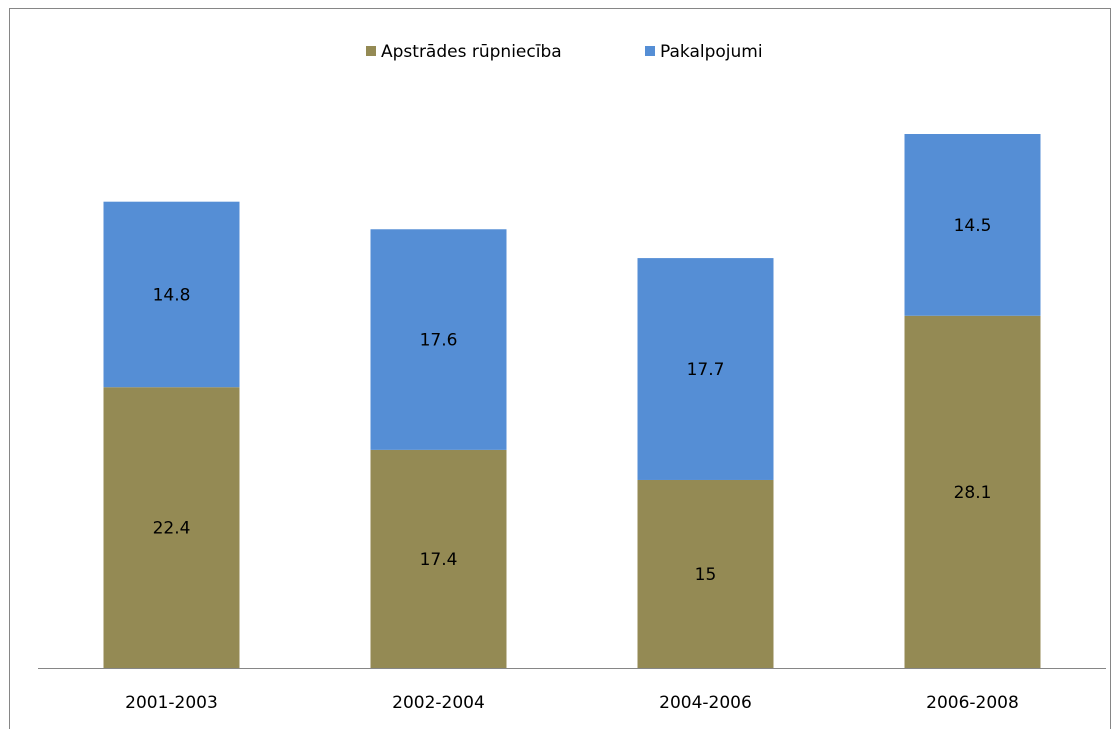 The image size is (1120, 729). What do you see at coordinates (705, 703) in the screenshot?
I see `x-tick-label: 2004-2006` at bounding box center [705, 703].